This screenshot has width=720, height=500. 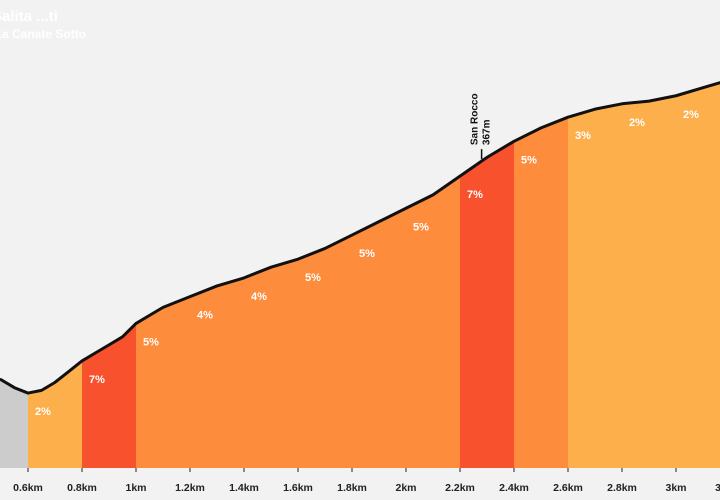 What do you see at coordinates (43, 34) in the screenshot?
I see `chart-subtitle: ...a Canate Sotto` at bounding box center [43, 34].